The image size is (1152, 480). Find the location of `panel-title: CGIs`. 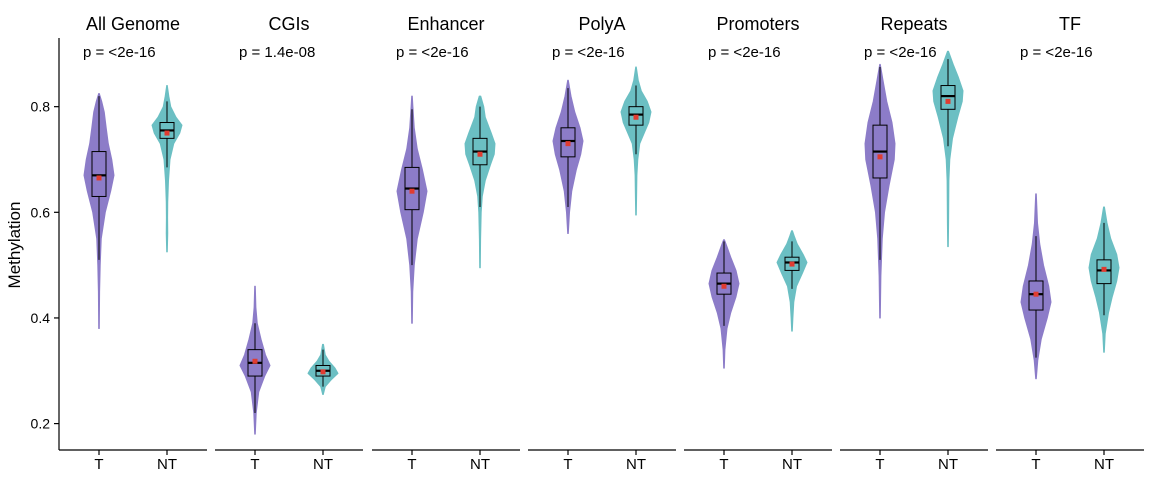

panel-title: CGIs is located at coordinates (288, 24).